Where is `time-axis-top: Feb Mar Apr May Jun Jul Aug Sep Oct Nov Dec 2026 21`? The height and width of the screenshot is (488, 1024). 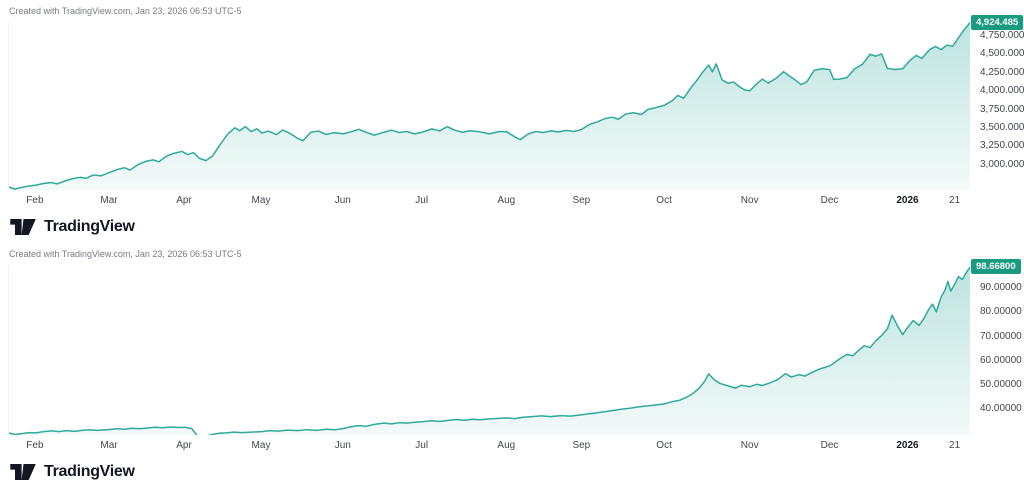 time-axis-top: Feb Mar Apr May Jun Jul Aug Sep Oct Nov Dec 2026 21 is located at coordinates (489, 200).